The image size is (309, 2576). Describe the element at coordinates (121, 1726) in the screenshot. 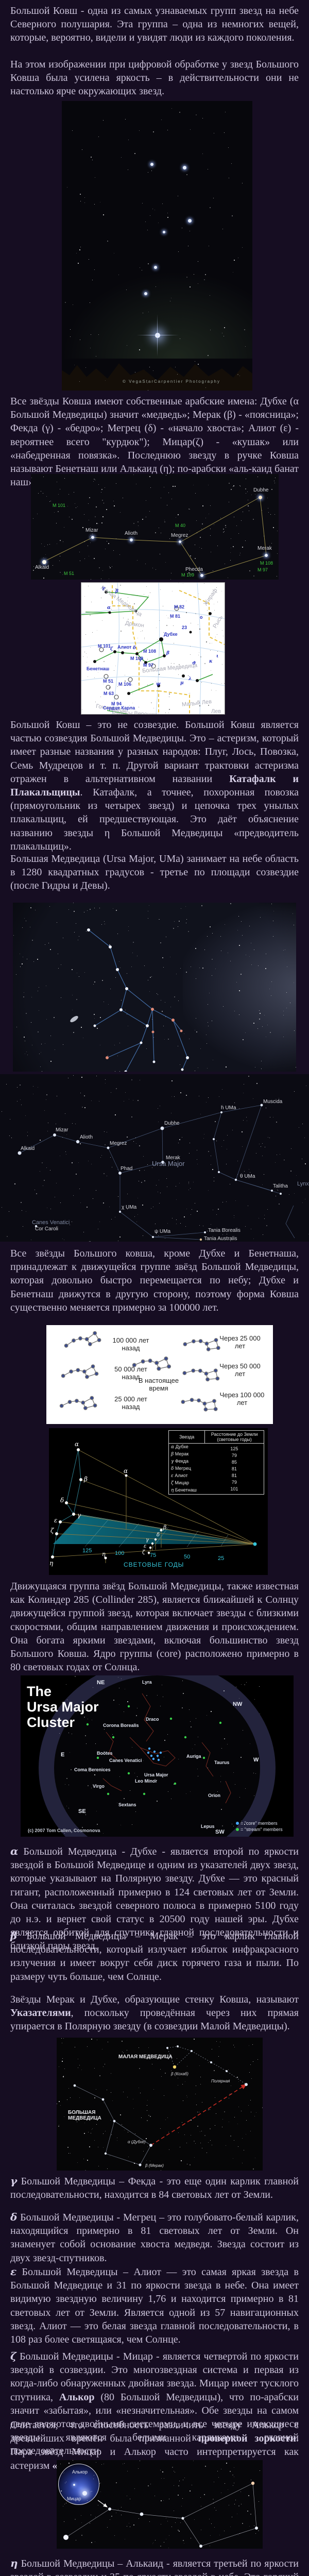

I see `cl-crb: Corona Borealis` at that location.